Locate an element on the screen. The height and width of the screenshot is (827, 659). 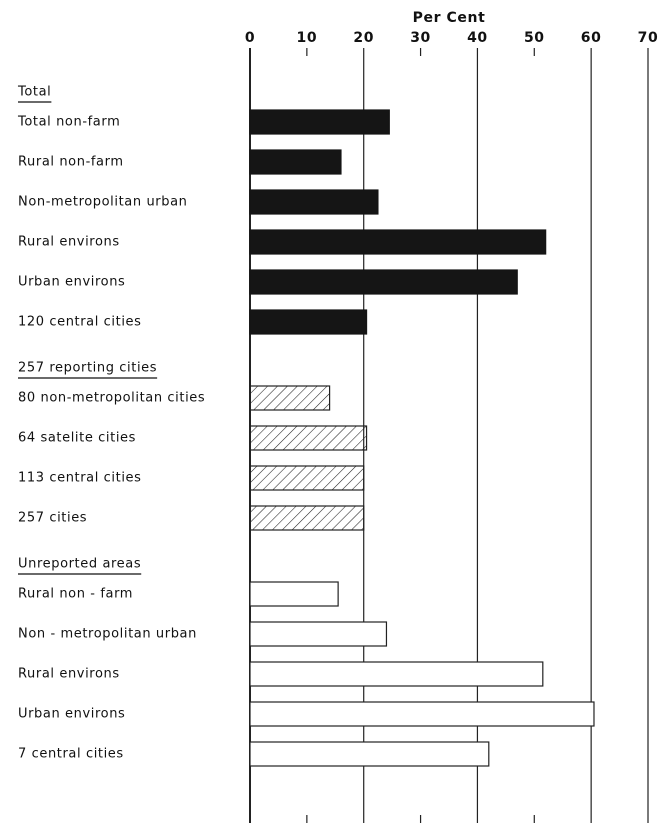
x-tick-label: 40 is located at coordinates (477, 38).